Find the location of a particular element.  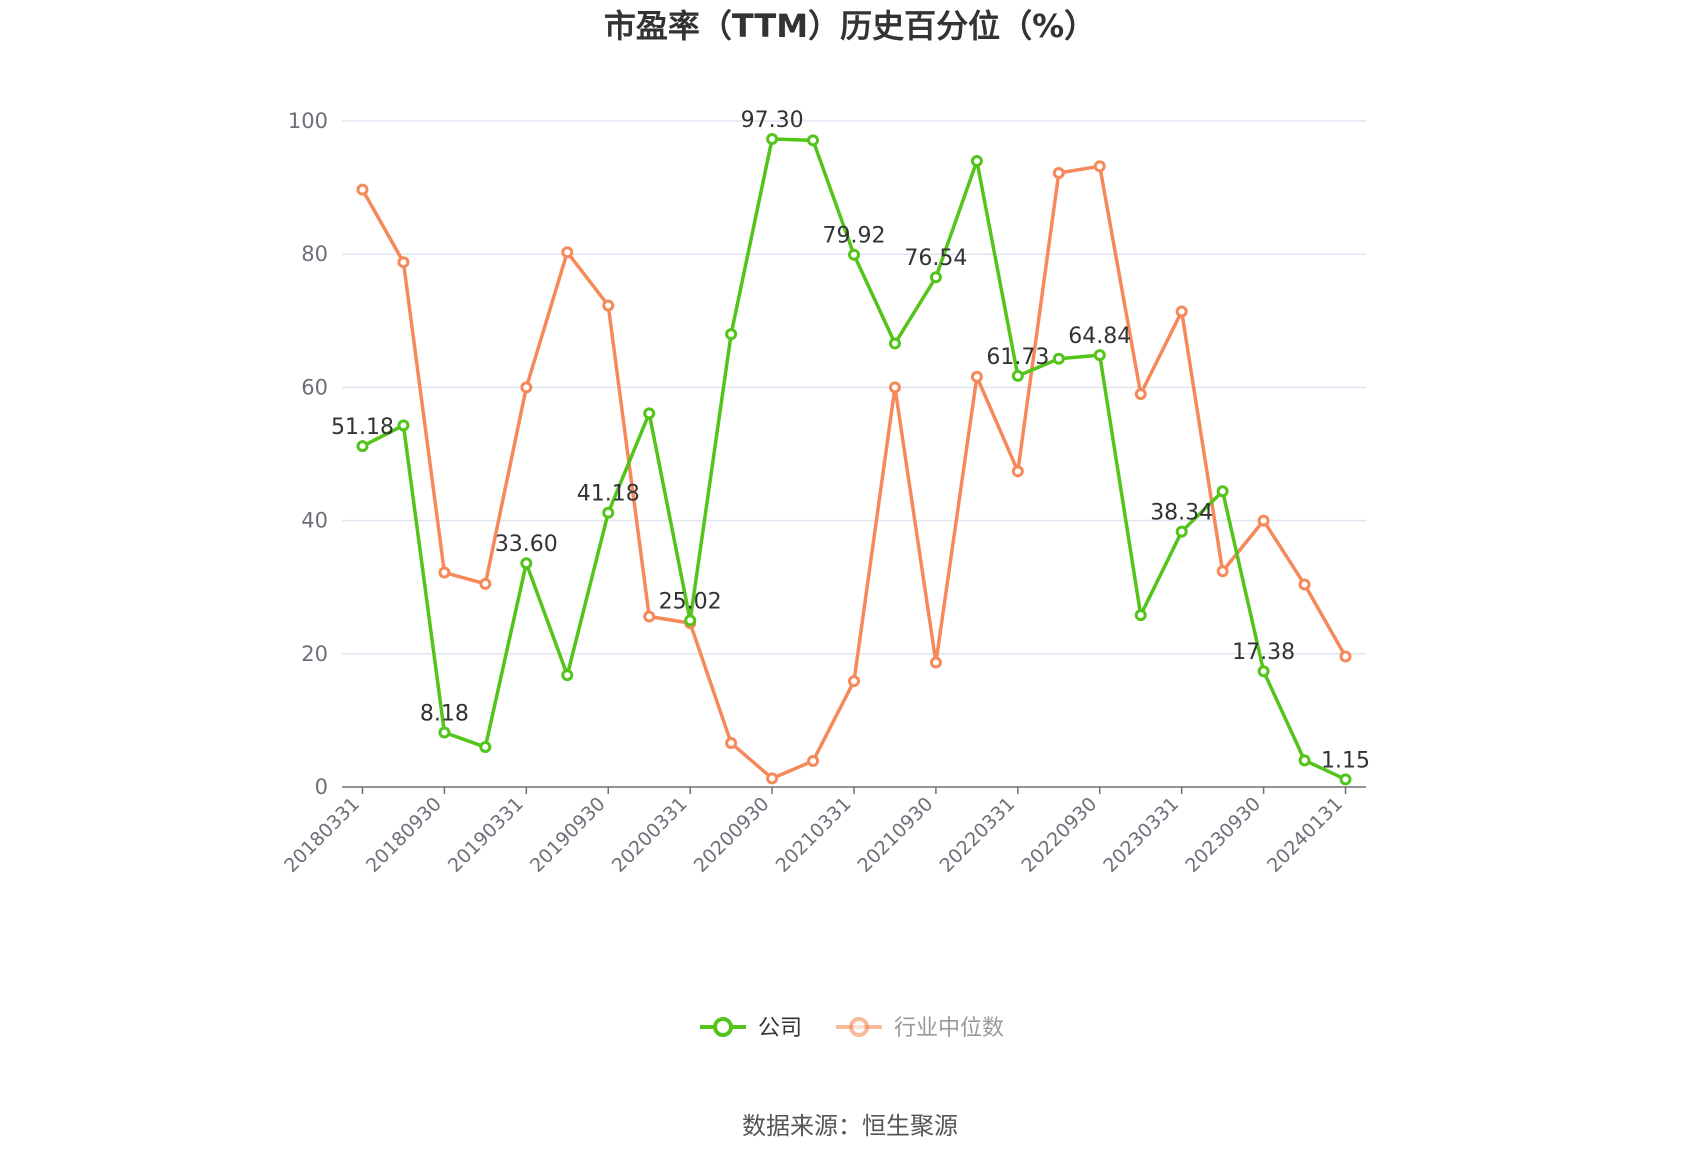

data-label-20220930: 64.84 is located at coordinates (1099, 336).